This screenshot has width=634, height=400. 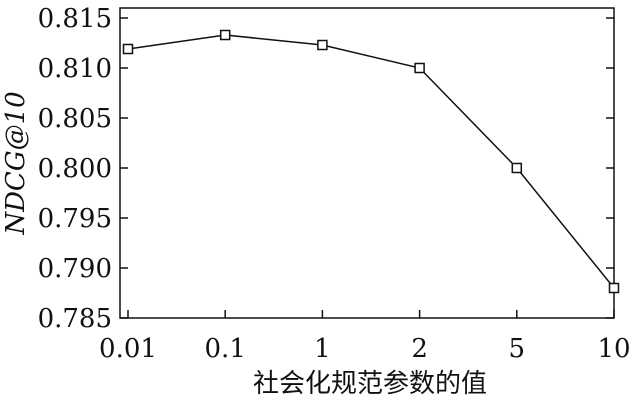 I want to click on y-tick-label: 0.785, so click(x=75, y=319).